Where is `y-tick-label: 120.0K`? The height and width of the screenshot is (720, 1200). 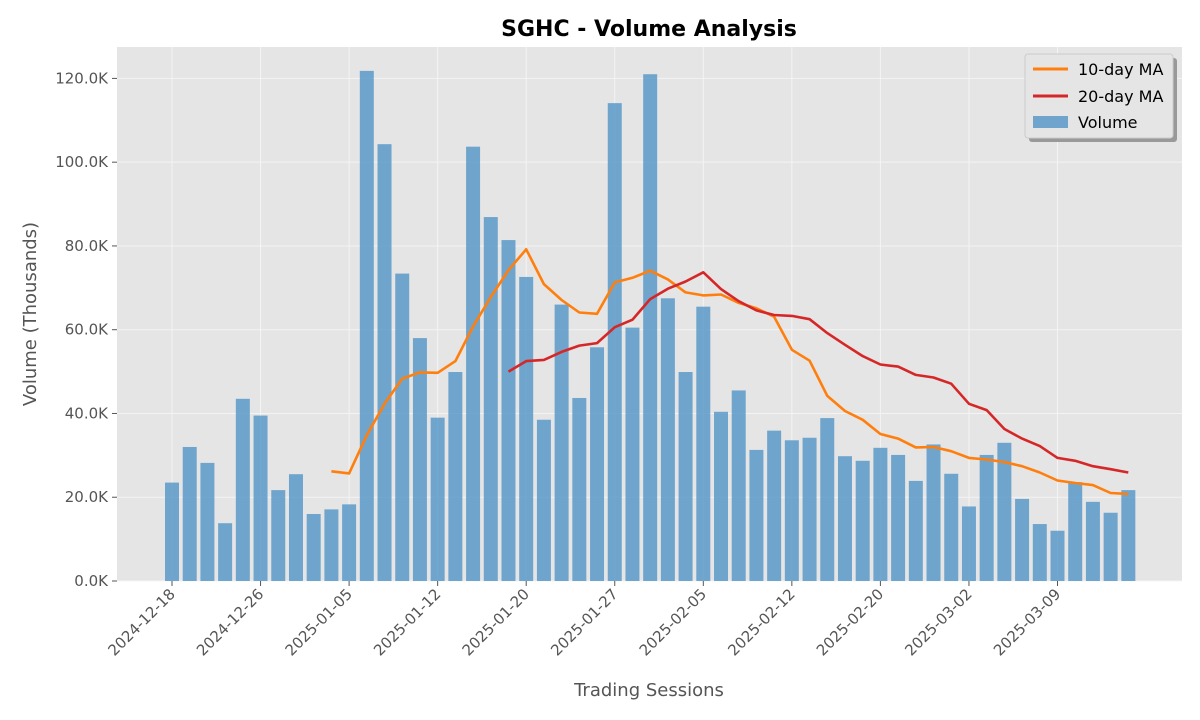
y-tick-label: 120.0K is located at coordinates (82, 78).